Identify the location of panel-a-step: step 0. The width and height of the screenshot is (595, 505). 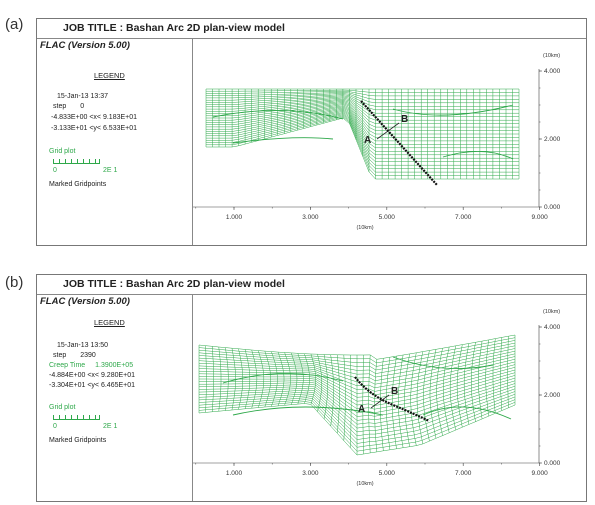
(68, 106).